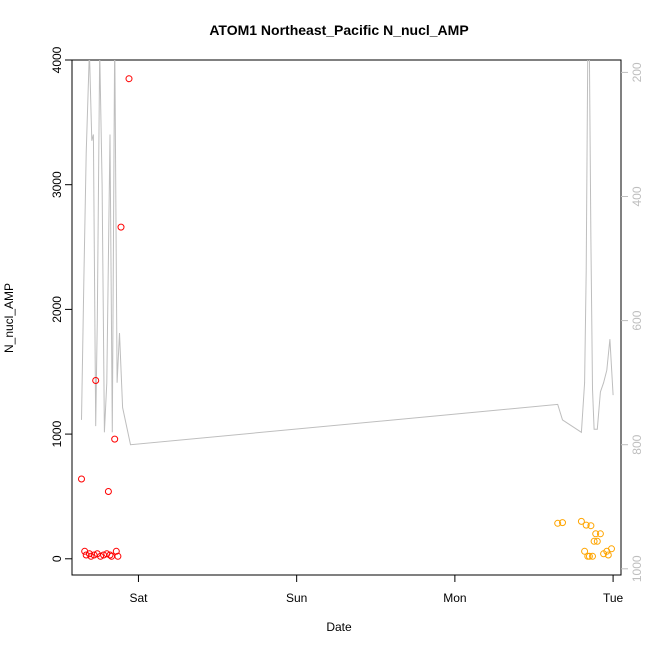  Describe the element at coordinates (296, 598) in the screenshot. I see `x-tick-label: Sun` at that location.